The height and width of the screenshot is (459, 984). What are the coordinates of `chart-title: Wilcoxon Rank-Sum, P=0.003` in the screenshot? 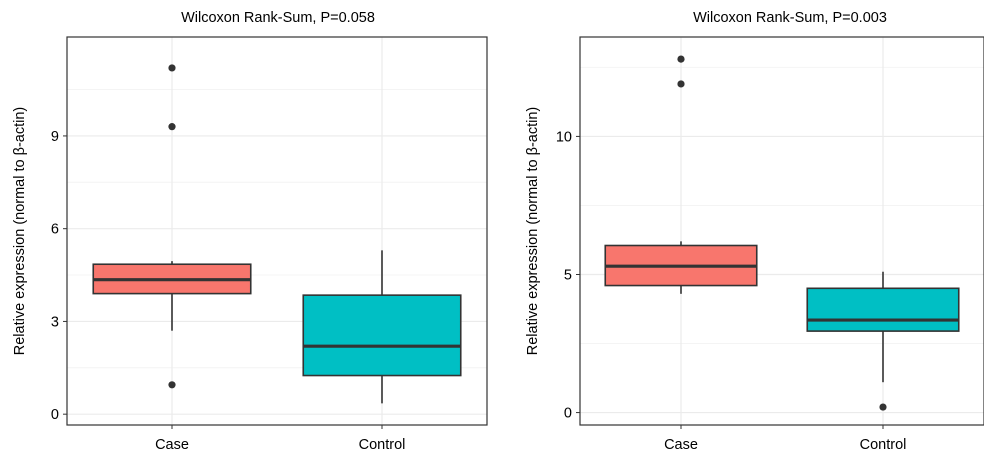 It's located at (790, 18).